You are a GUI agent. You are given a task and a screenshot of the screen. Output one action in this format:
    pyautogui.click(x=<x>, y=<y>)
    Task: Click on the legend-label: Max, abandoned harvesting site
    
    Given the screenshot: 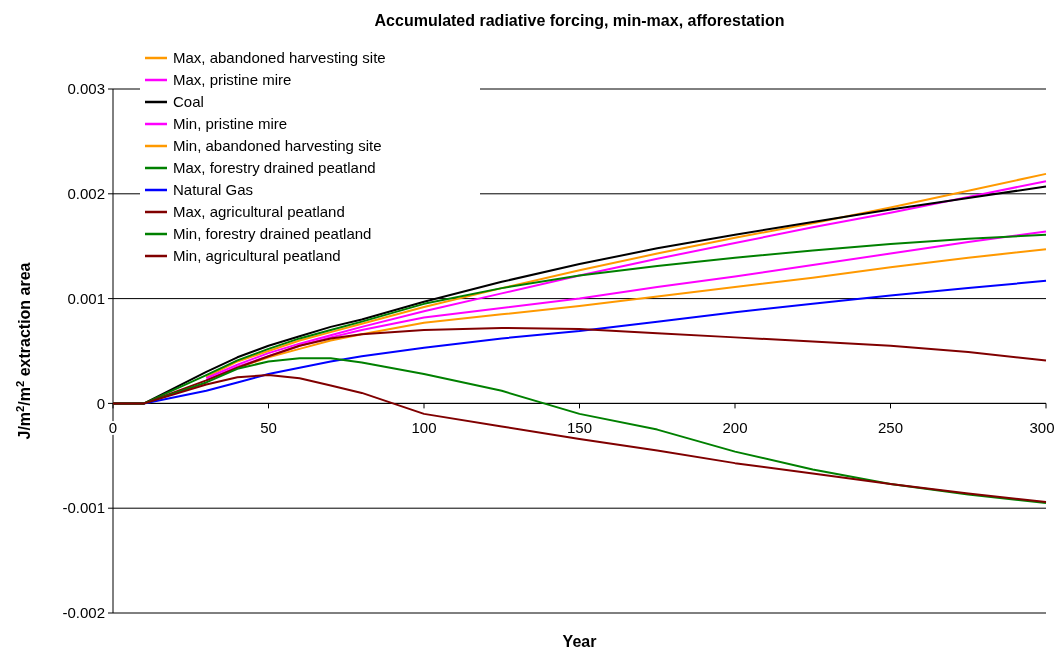 What is the action you would take?
    pyautogui.click(x=279, y=58)
    